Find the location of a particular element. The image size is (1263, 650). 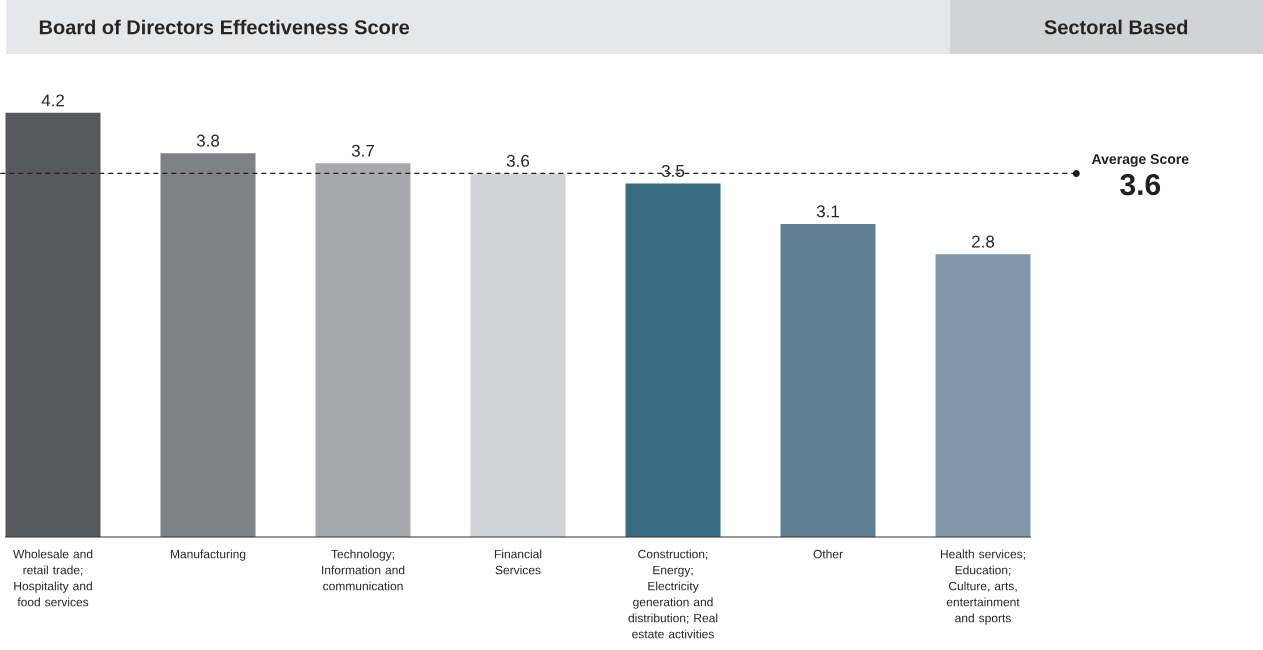

data-label: 3.6 is located at coordinates (518, 160).